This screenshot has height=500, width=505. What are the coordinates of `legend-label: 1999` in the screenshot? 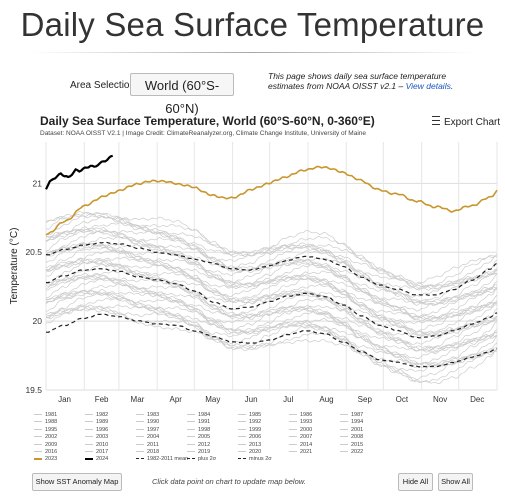 It's located at (255, 429).